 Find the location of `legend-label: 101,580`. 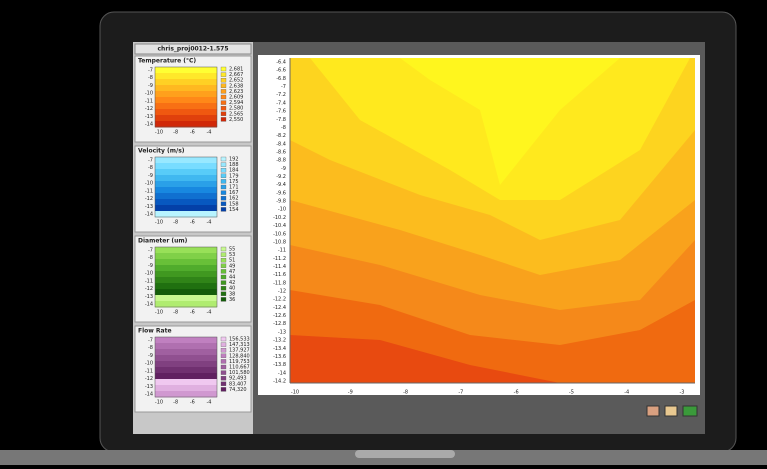

legend-label: 101,580 is located at coordinates (239, 373).